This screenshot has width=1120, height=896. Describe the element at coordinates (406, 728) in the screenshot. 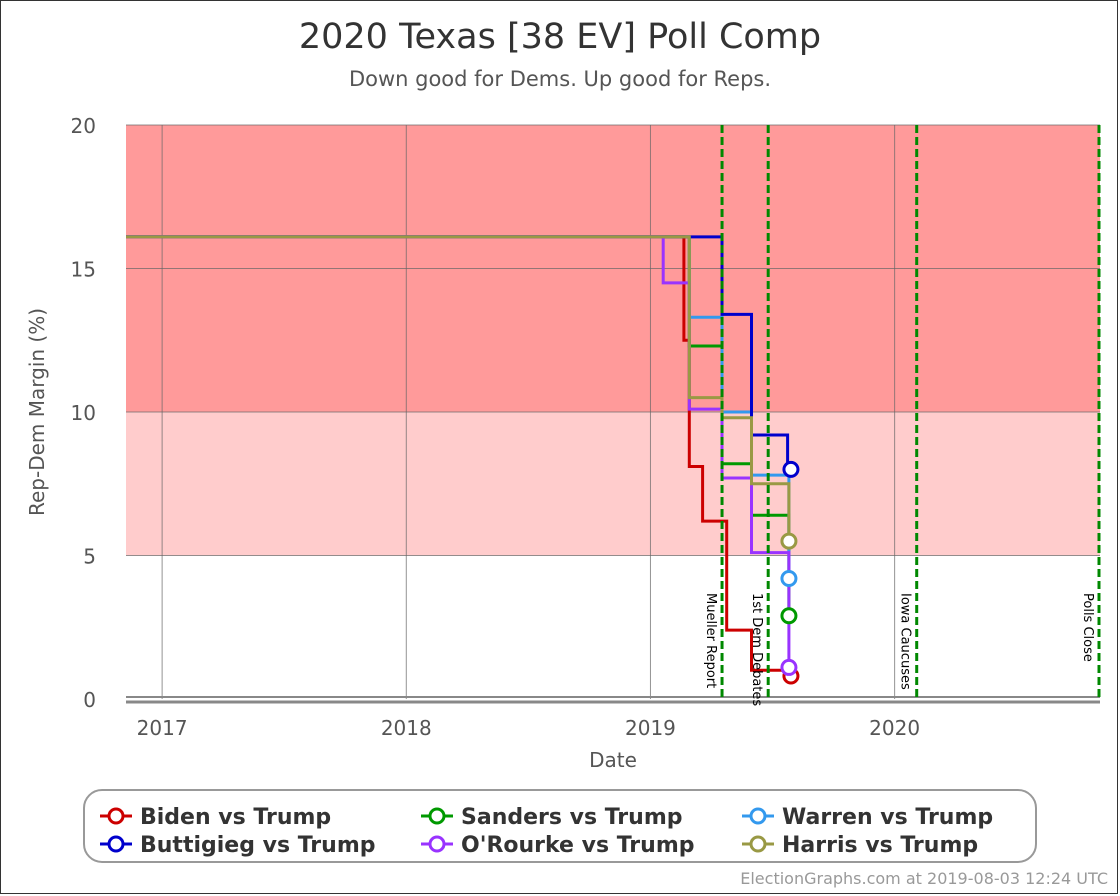

I see `x-tick-label: 2018` at that location.